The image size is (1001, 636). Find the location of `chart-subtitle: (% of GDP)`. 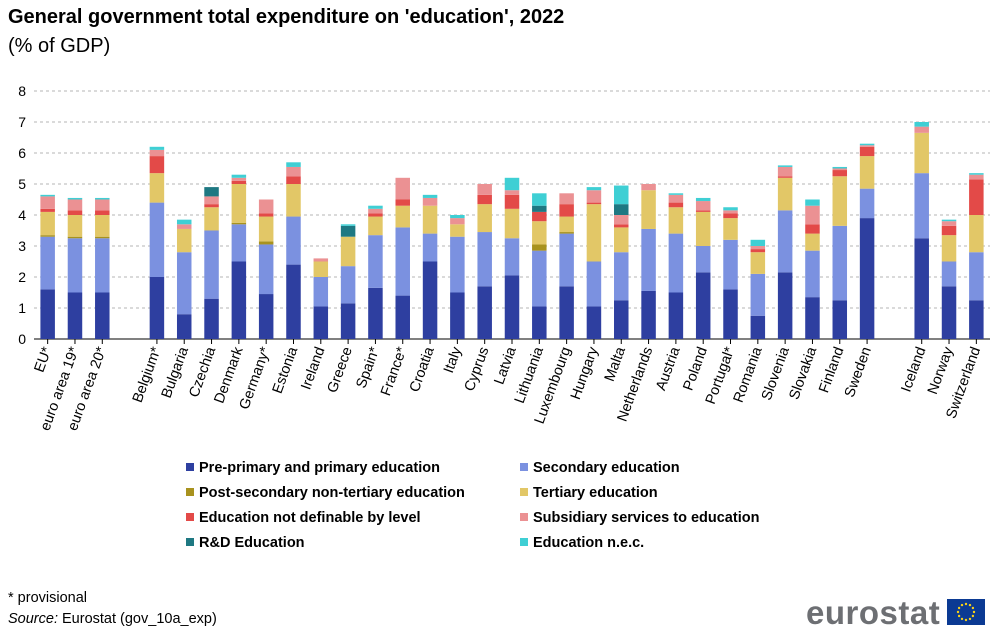

chart-subtitle: (% of GDP) is located at coordinates (59, 46).